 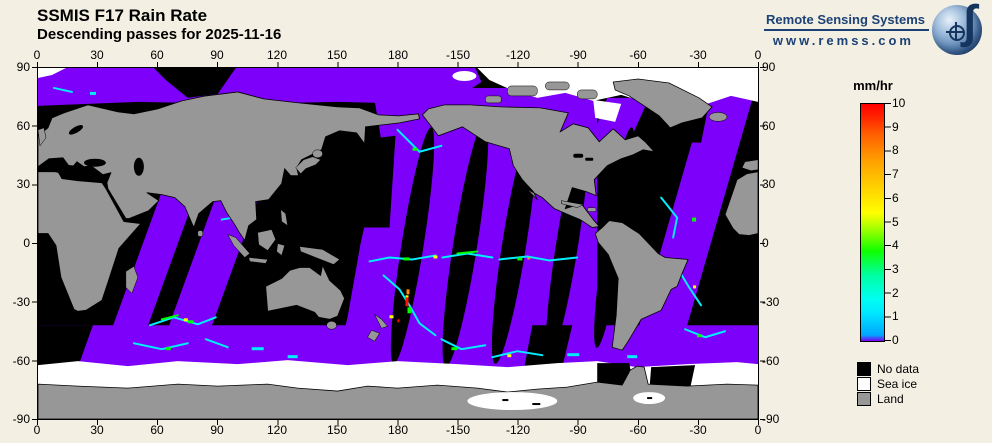 I want to click on lat-ticks-right, so click(x=762, y=244).